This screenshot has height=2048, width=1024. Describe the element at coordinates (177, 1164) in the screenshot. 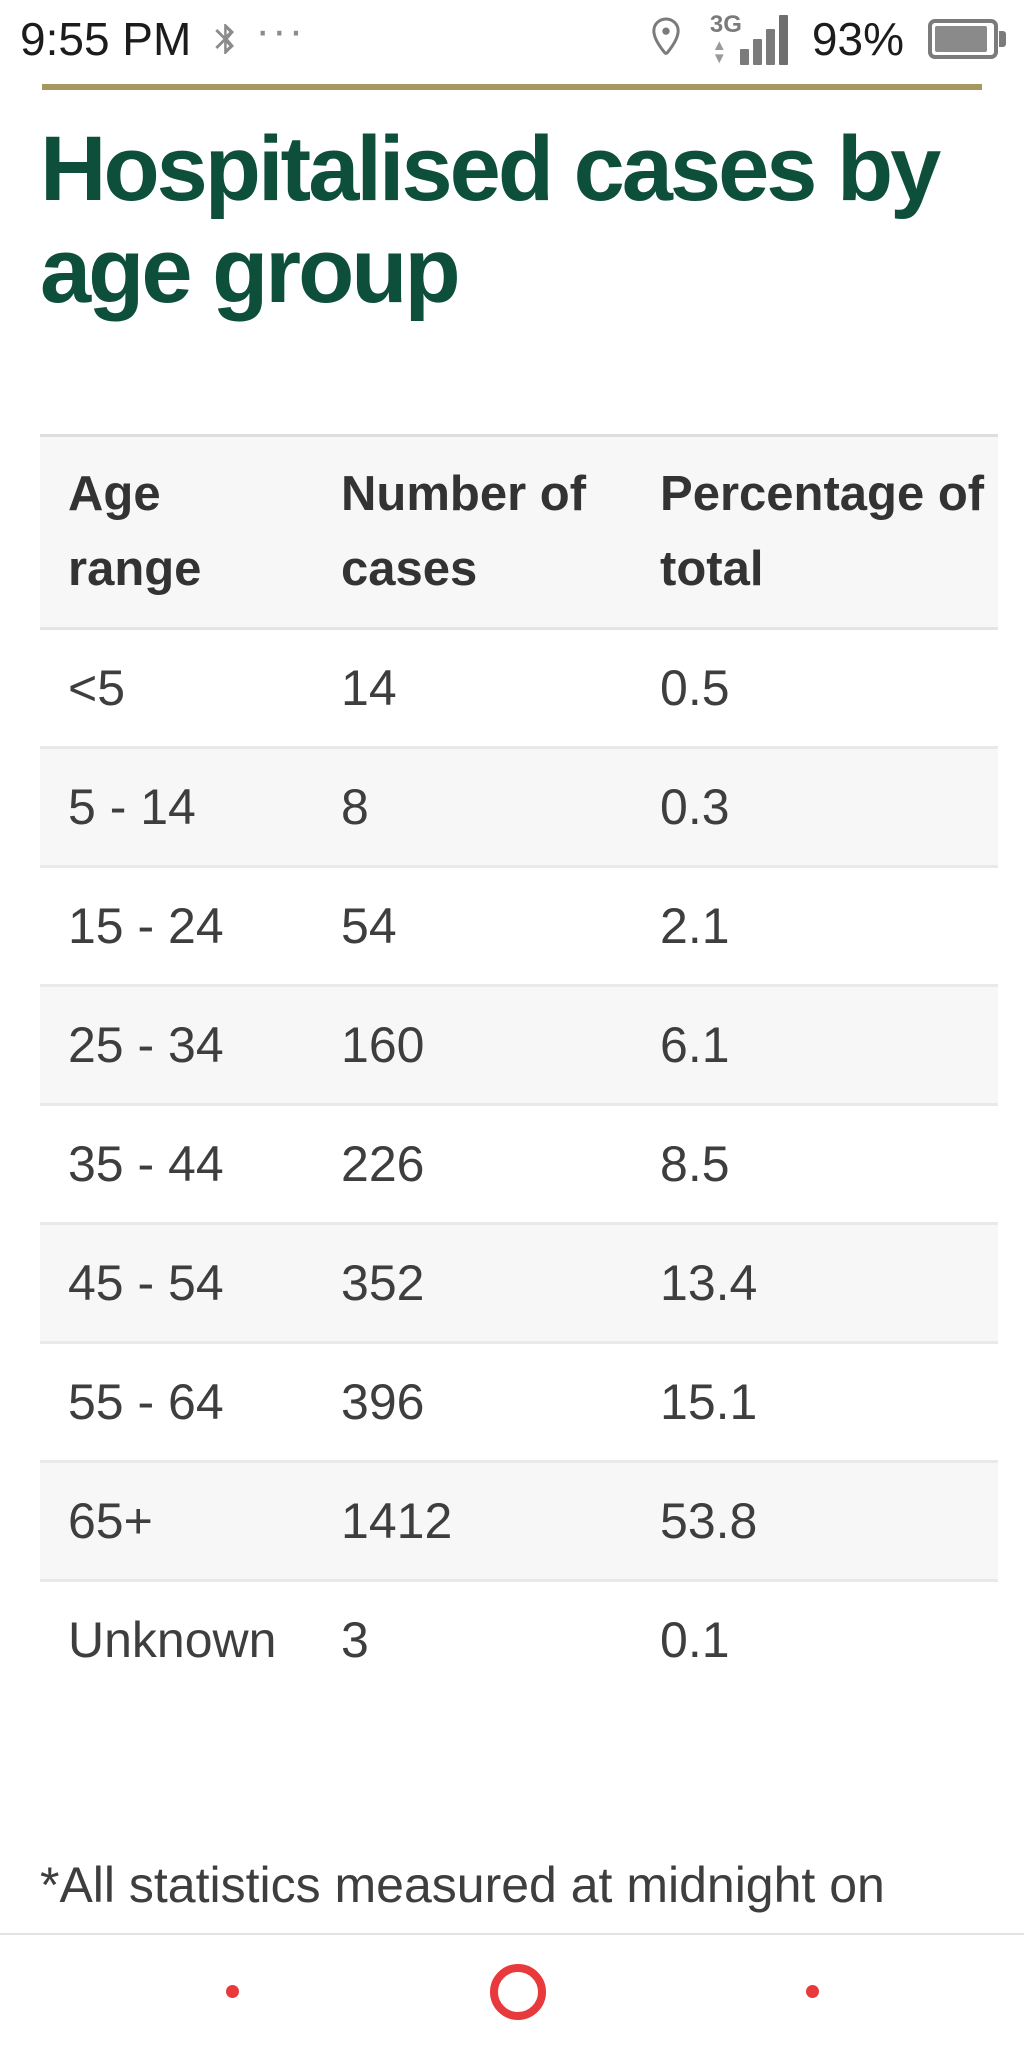

I see `cell-age-range: 35 - 44` at that location.